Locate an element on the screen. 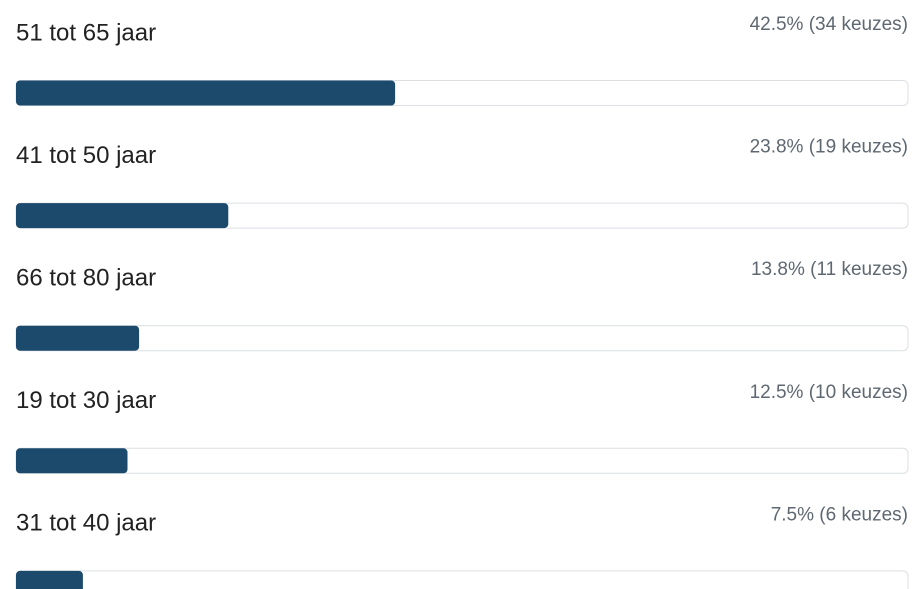 This screenshot has height=589, width=912. option-result: 7.5% (6 keuzes) is located at coordinates (839, 514).